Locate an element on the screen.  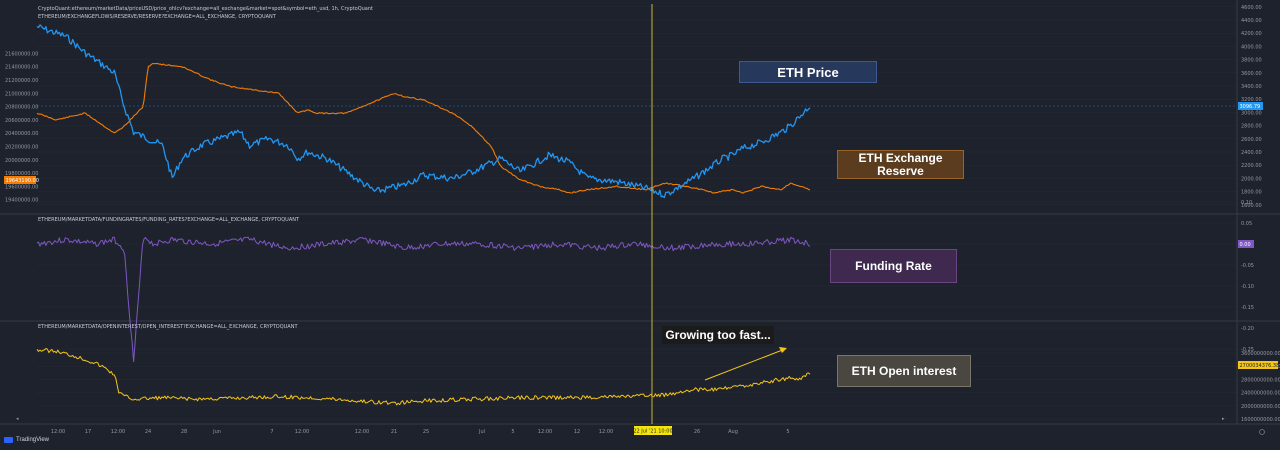
time-axis-tick: 28 is located at coordinates (184, 432).